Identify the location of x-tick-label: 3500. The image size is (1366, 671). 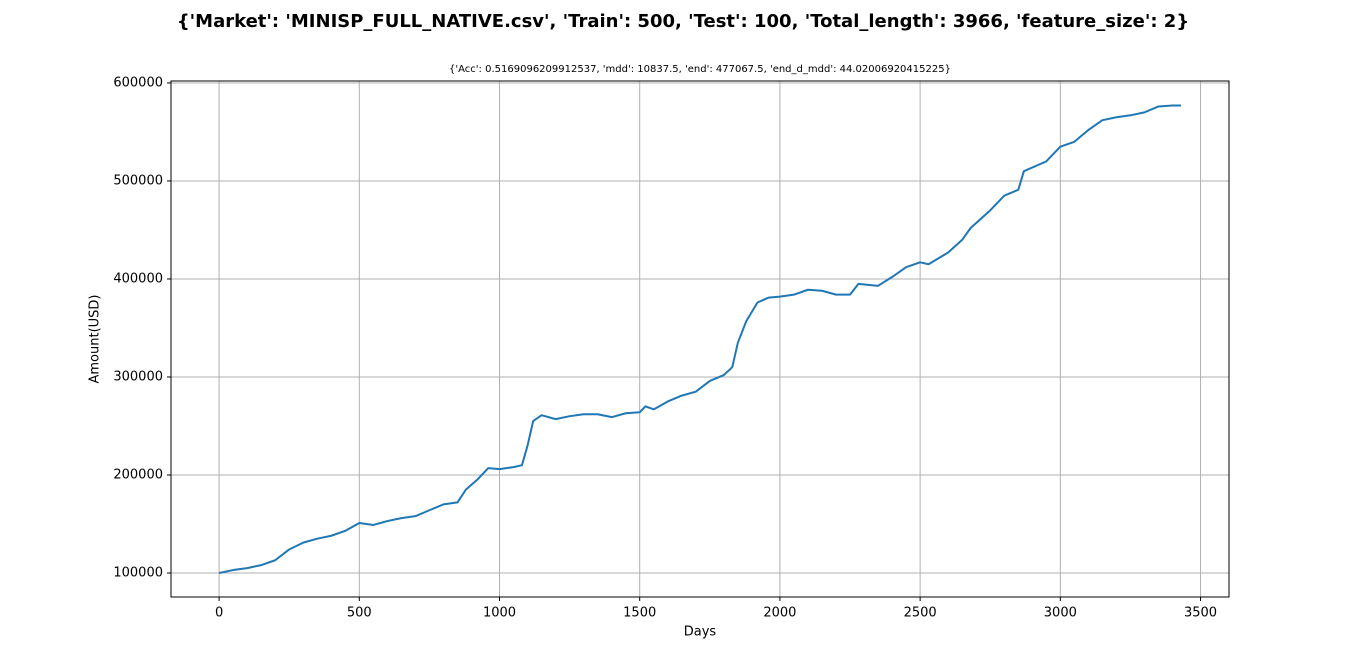
(1200, 613).